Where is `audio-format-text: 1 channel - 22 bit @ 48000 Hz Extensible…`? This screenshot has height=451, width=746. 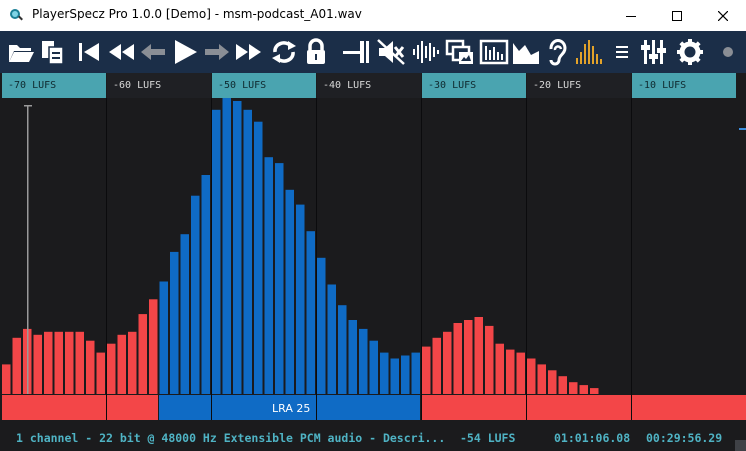 audio-format-text: 1 channel - 22 bit @ 48000 Hz Extensible… is located at coordinates (231, 438).